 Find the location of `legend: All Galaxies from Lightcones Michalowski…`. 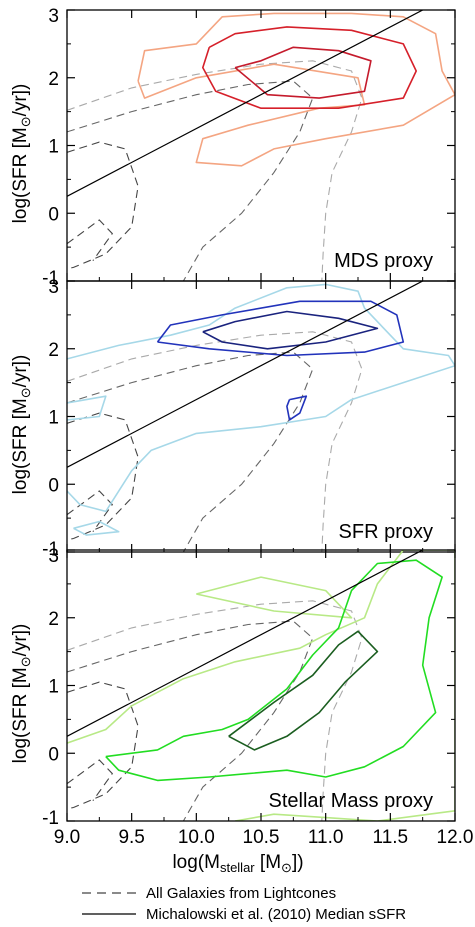

legend: All Galaxies from Lightcones Michalowski… is located at coordinates (244, 904).